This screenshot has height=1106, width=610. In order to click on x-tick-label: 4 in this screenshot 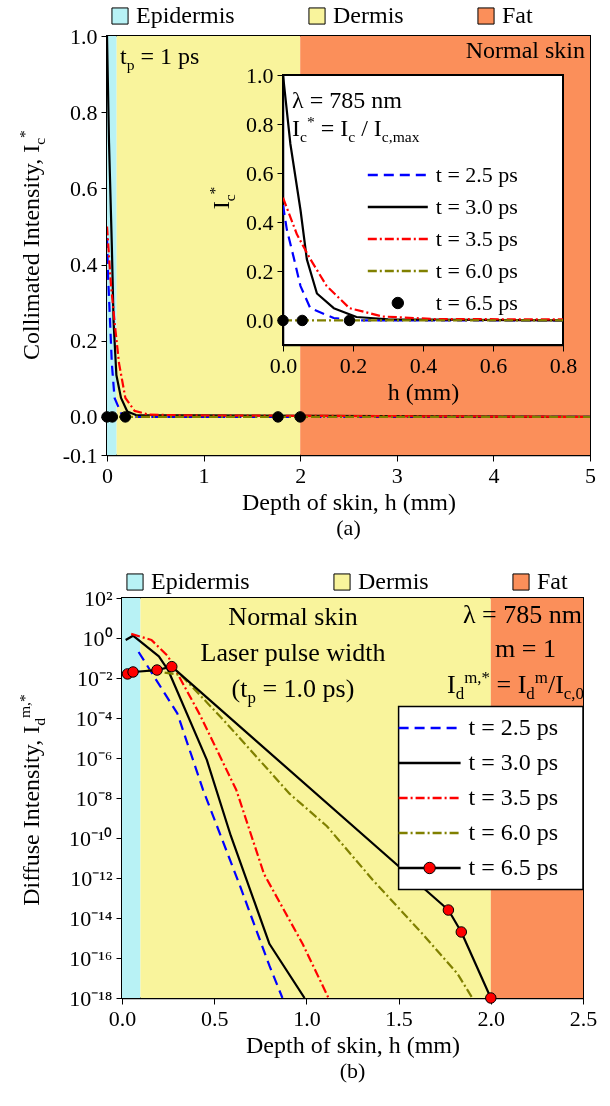, I will do `click(494, 475)`.